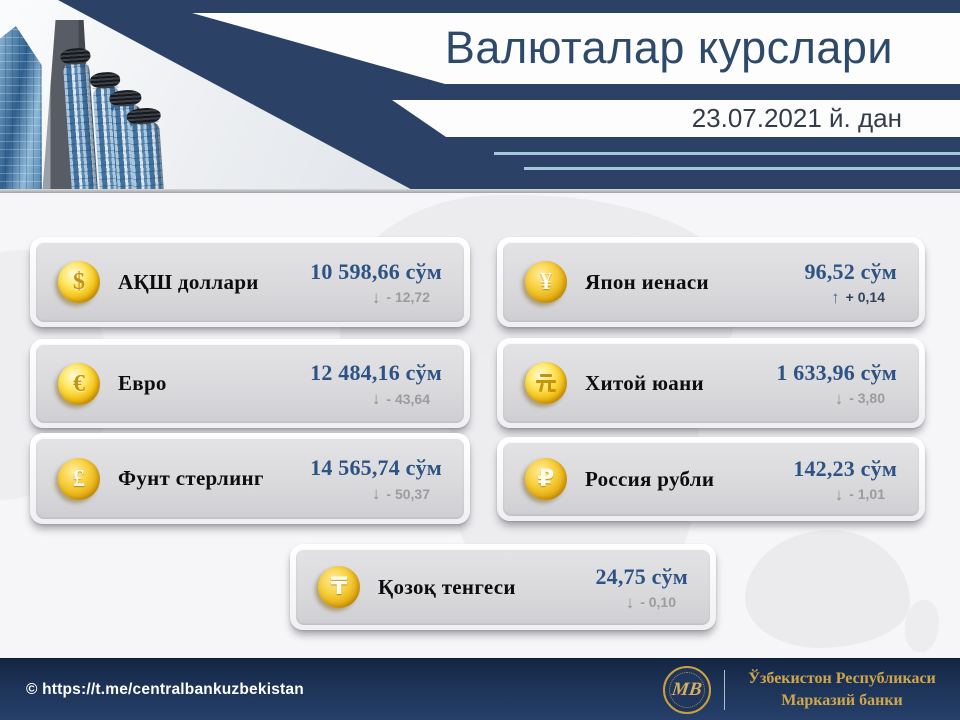 This screenshot has height=720, width=960. Describe the element at coordinates (339, 587) in the screenshot. I see `kzt-coin-icon: ₸` at that location.